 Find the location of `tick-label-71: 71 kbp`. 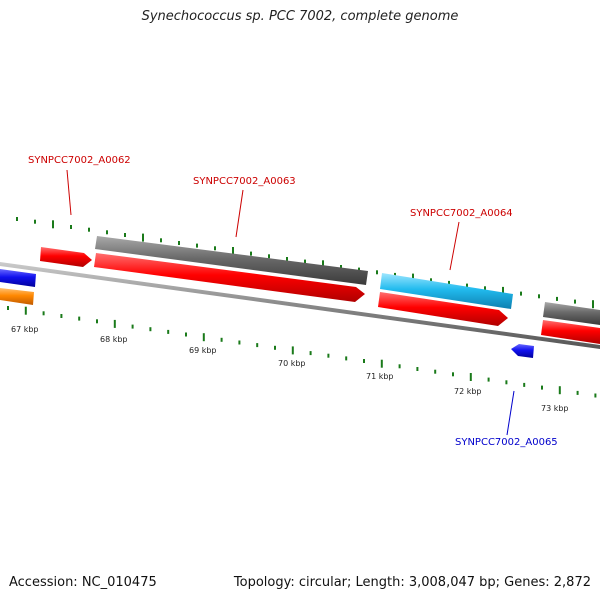

tick-label-71: 71 kbp is located at coordinates (380, 376).